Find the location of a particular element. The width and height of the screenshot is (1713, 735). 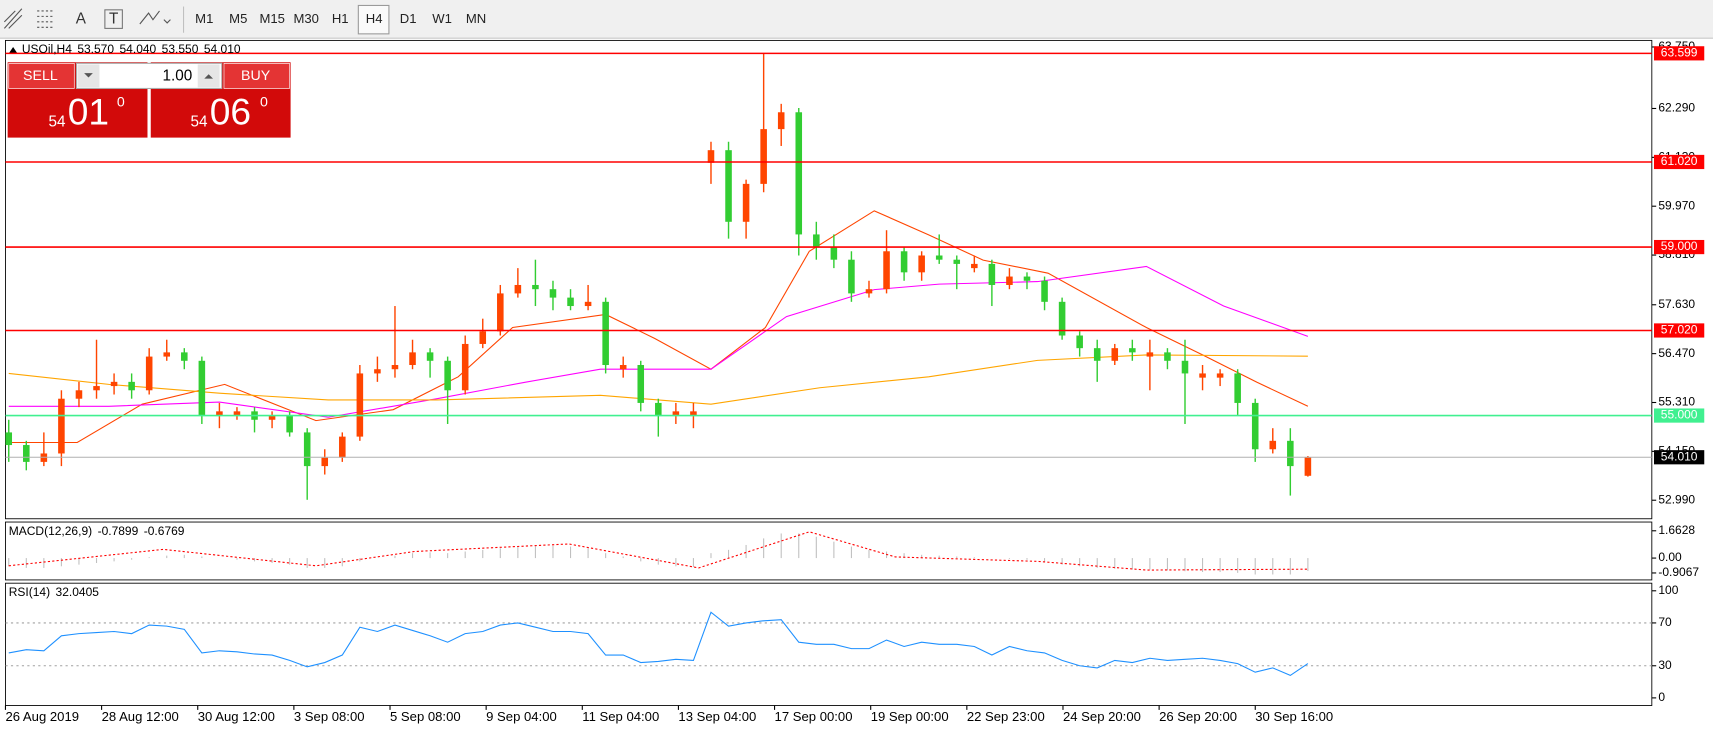

tool-icon-text: T is located at coordinates (113, 19).